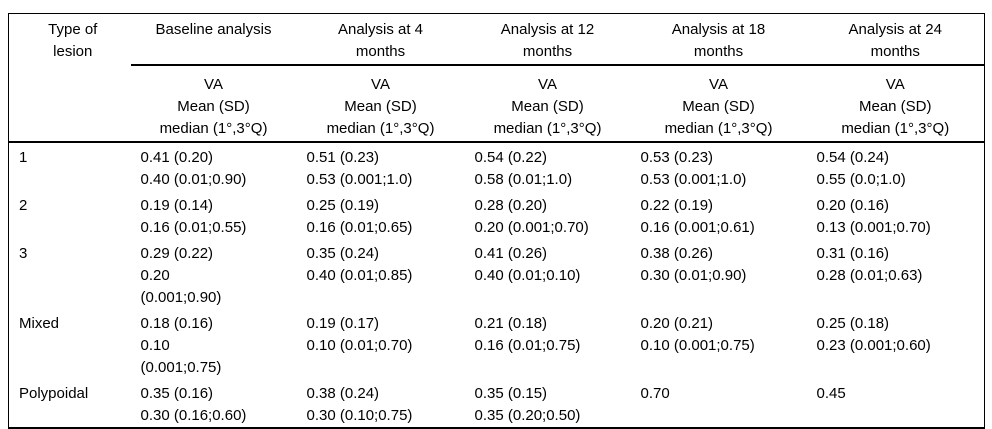  What do you see at coordinates (23, 253) in the screenshot?
I see `lesion-type-cell: 3` at bounding box center [23, 253].